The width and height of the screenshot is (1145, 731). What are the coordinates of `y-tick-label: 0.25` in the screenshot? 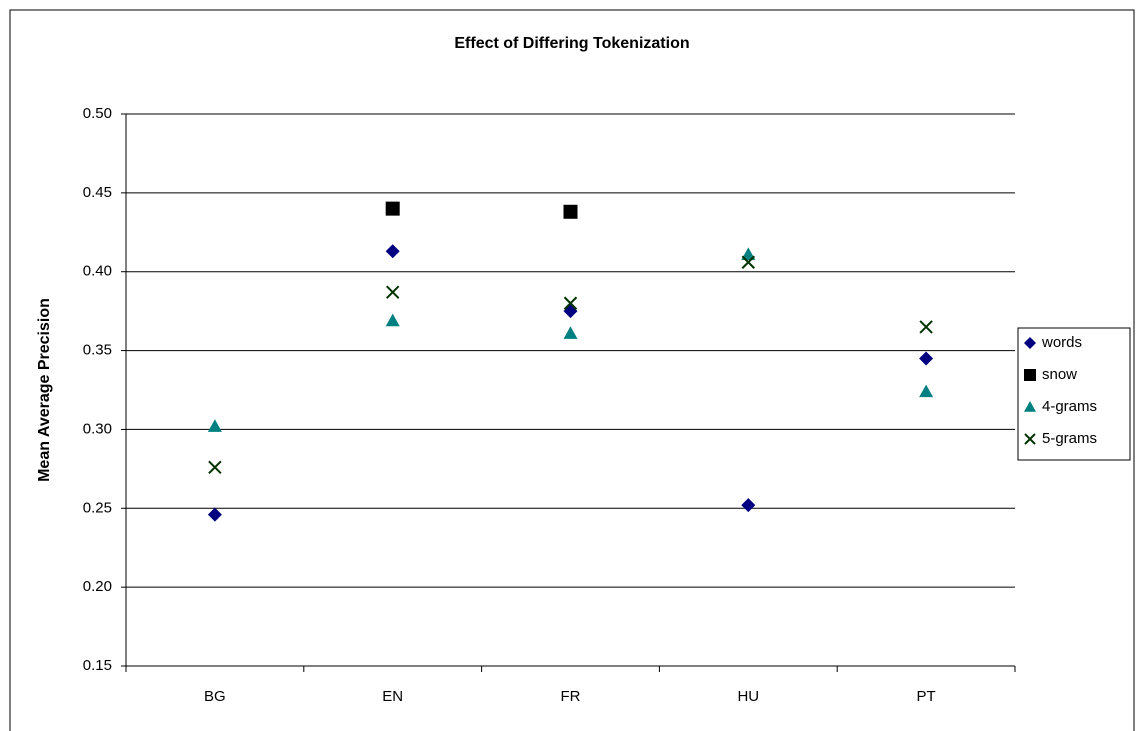 It's located at (97, 507).